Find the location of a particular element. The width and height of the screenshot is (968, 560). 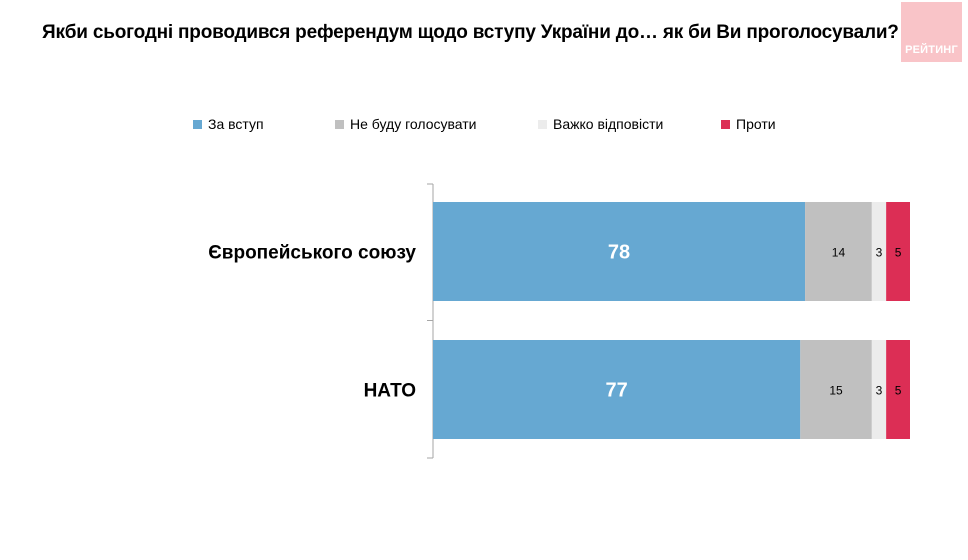

legend-label-hard-to-say: Важко відповісти is located at coordinates (608, 124).